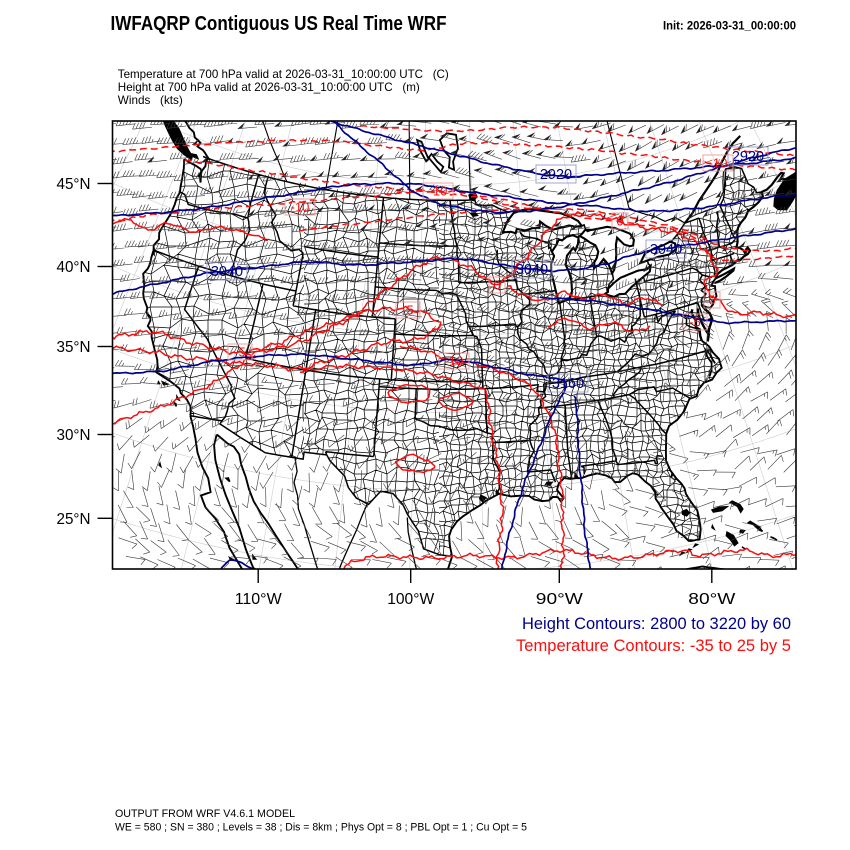 Image resolution: width=850 pixels, height=850 pixels. Describe the element at coordinates (712, 599) in the screenshot. I see `svg-text: 80°W` at that location.